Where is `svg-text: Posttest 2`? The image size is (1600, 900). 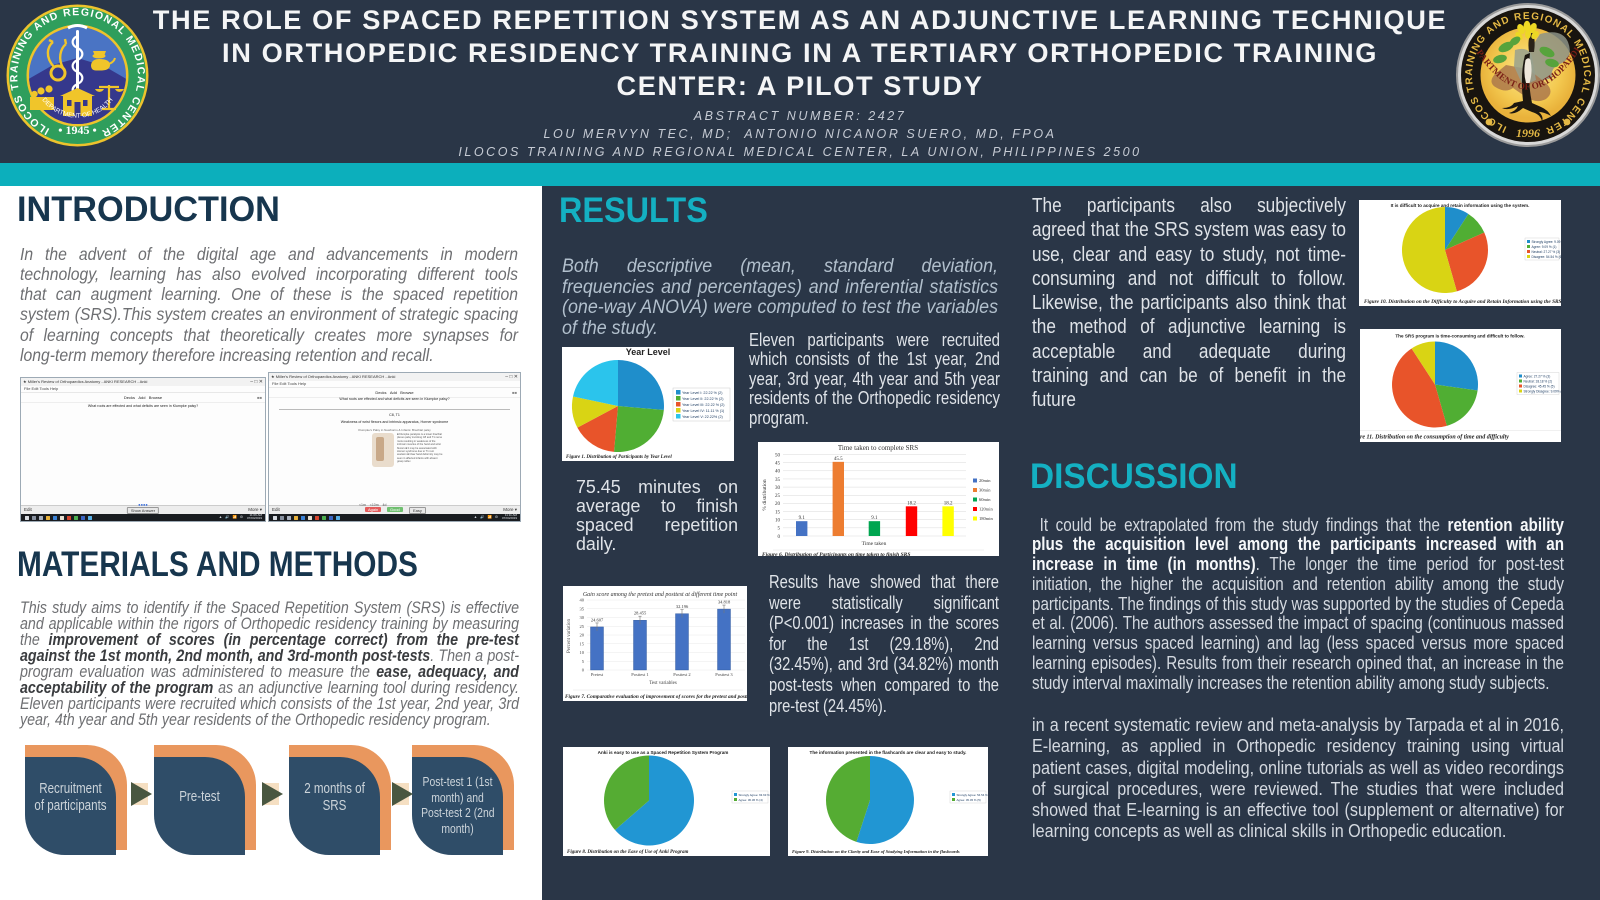
svg-text: Posttest 2 is located at coordinates (681, 674).